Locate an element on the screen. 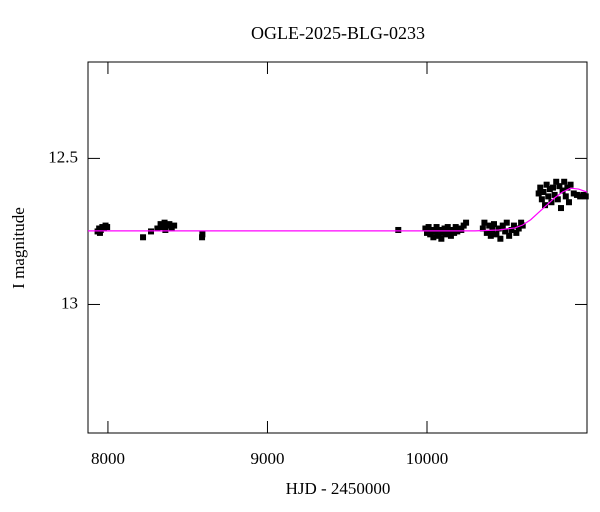  x-axis-label: HJD - 2450000 is located at coordinates (338, 488).